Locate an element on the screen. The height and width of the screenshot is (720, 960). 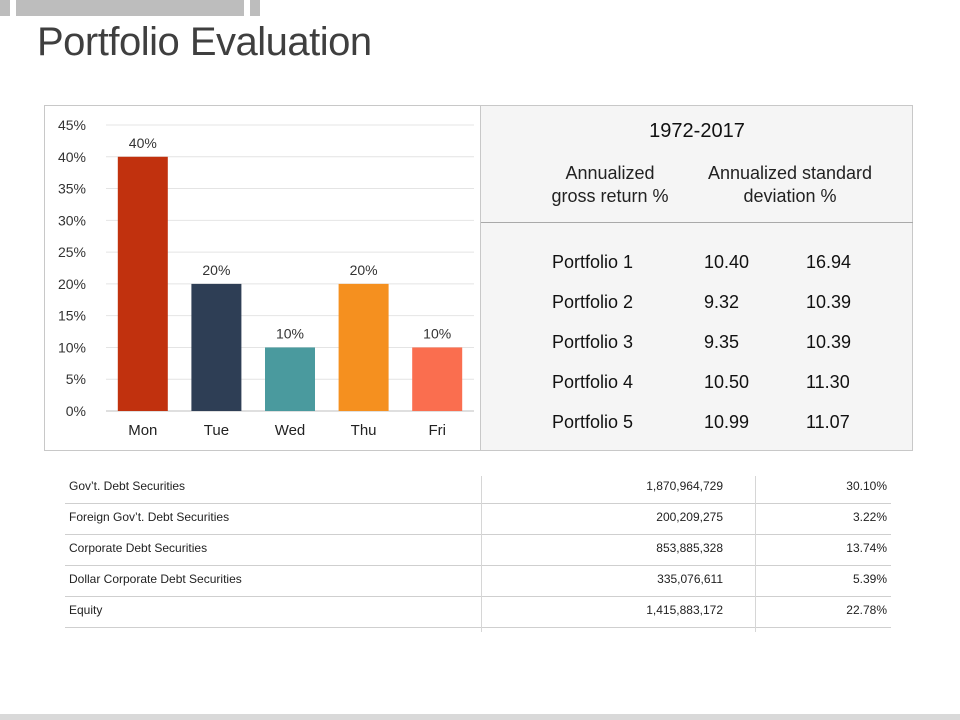
x-tick-label: Fri is located at coordinates (437, 430).